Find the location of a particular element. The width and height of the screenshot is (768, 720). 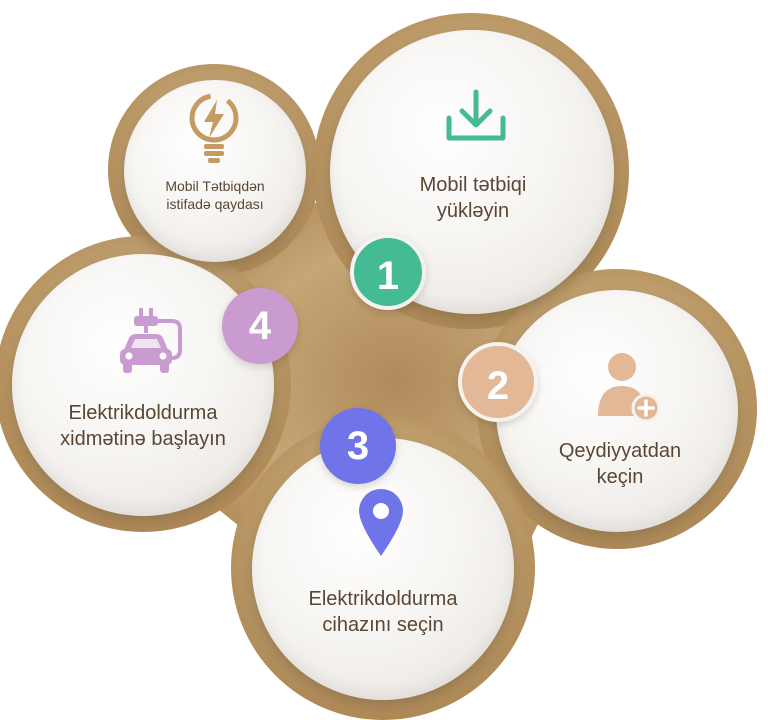

user-add-icon is located at coordinates (629, 387).